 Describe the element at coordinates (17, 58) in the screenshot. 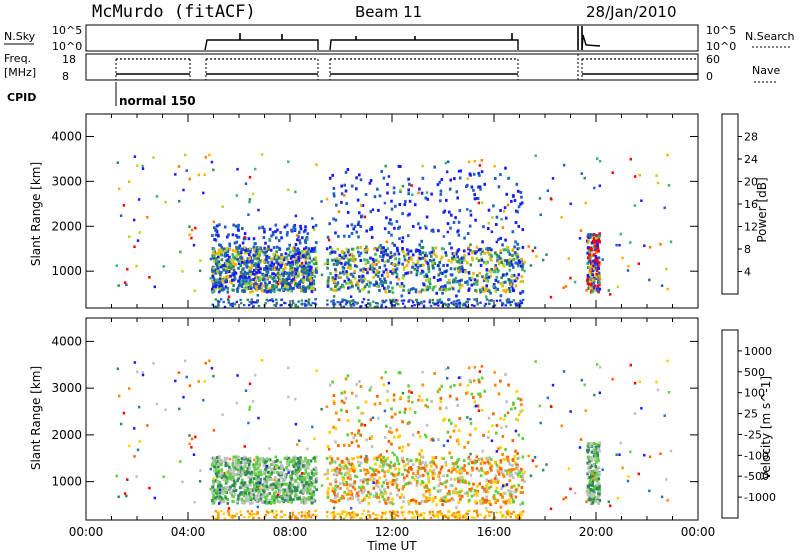

I see `freq-label: Freq.` at that location.